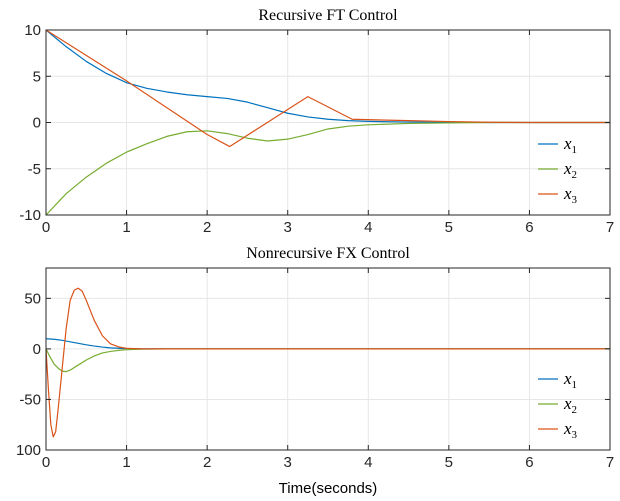 Image resolution: width=620 pixels, height=501 pixels. Describe the element at coordinates (328, 253) in the screenshot. I see `chart-title: Nonrecursive FX Control` at that location.